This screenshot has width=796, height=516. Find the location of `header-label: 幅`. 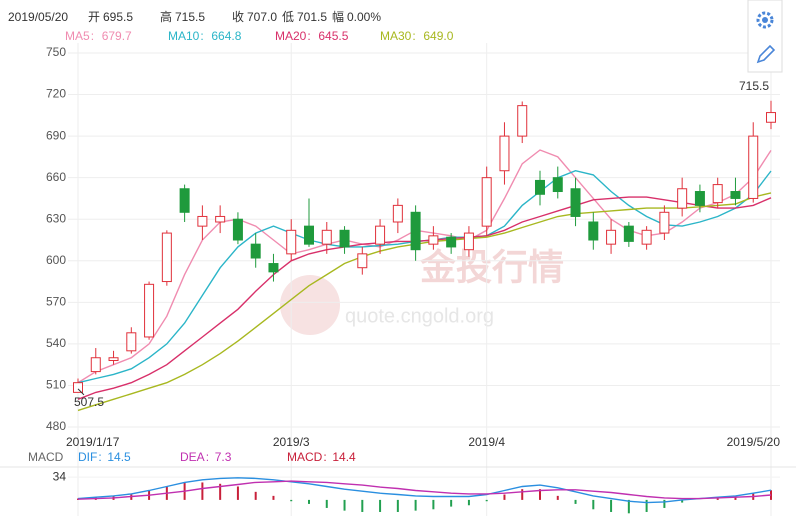

header-label: 幅 is located at coordinates (338, 16).